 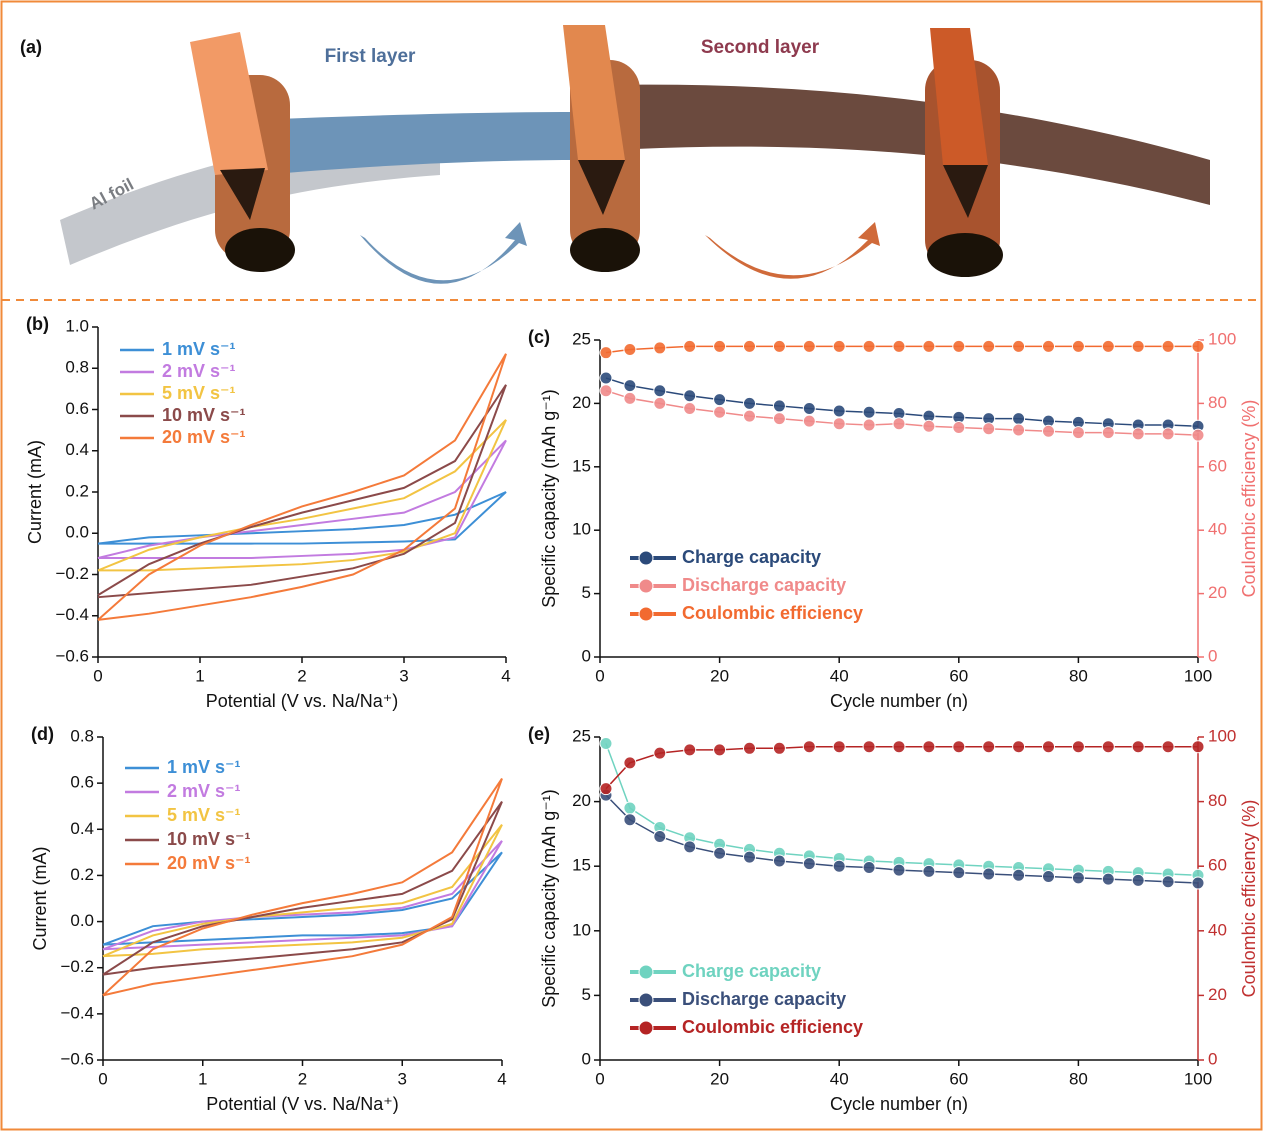 I want to click on x-tick-label: 4, so click(x=505, y=675).